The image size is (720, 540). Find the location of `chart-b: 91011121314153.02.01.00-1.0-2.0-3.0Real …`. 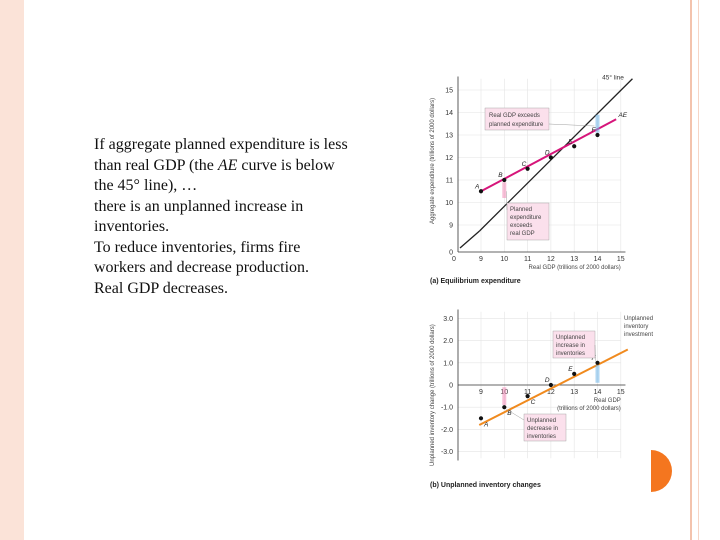

chart-b: 91011121314153.02.01.00-1.0-2.0-3.0Real … is located at coordinates (541, 399).